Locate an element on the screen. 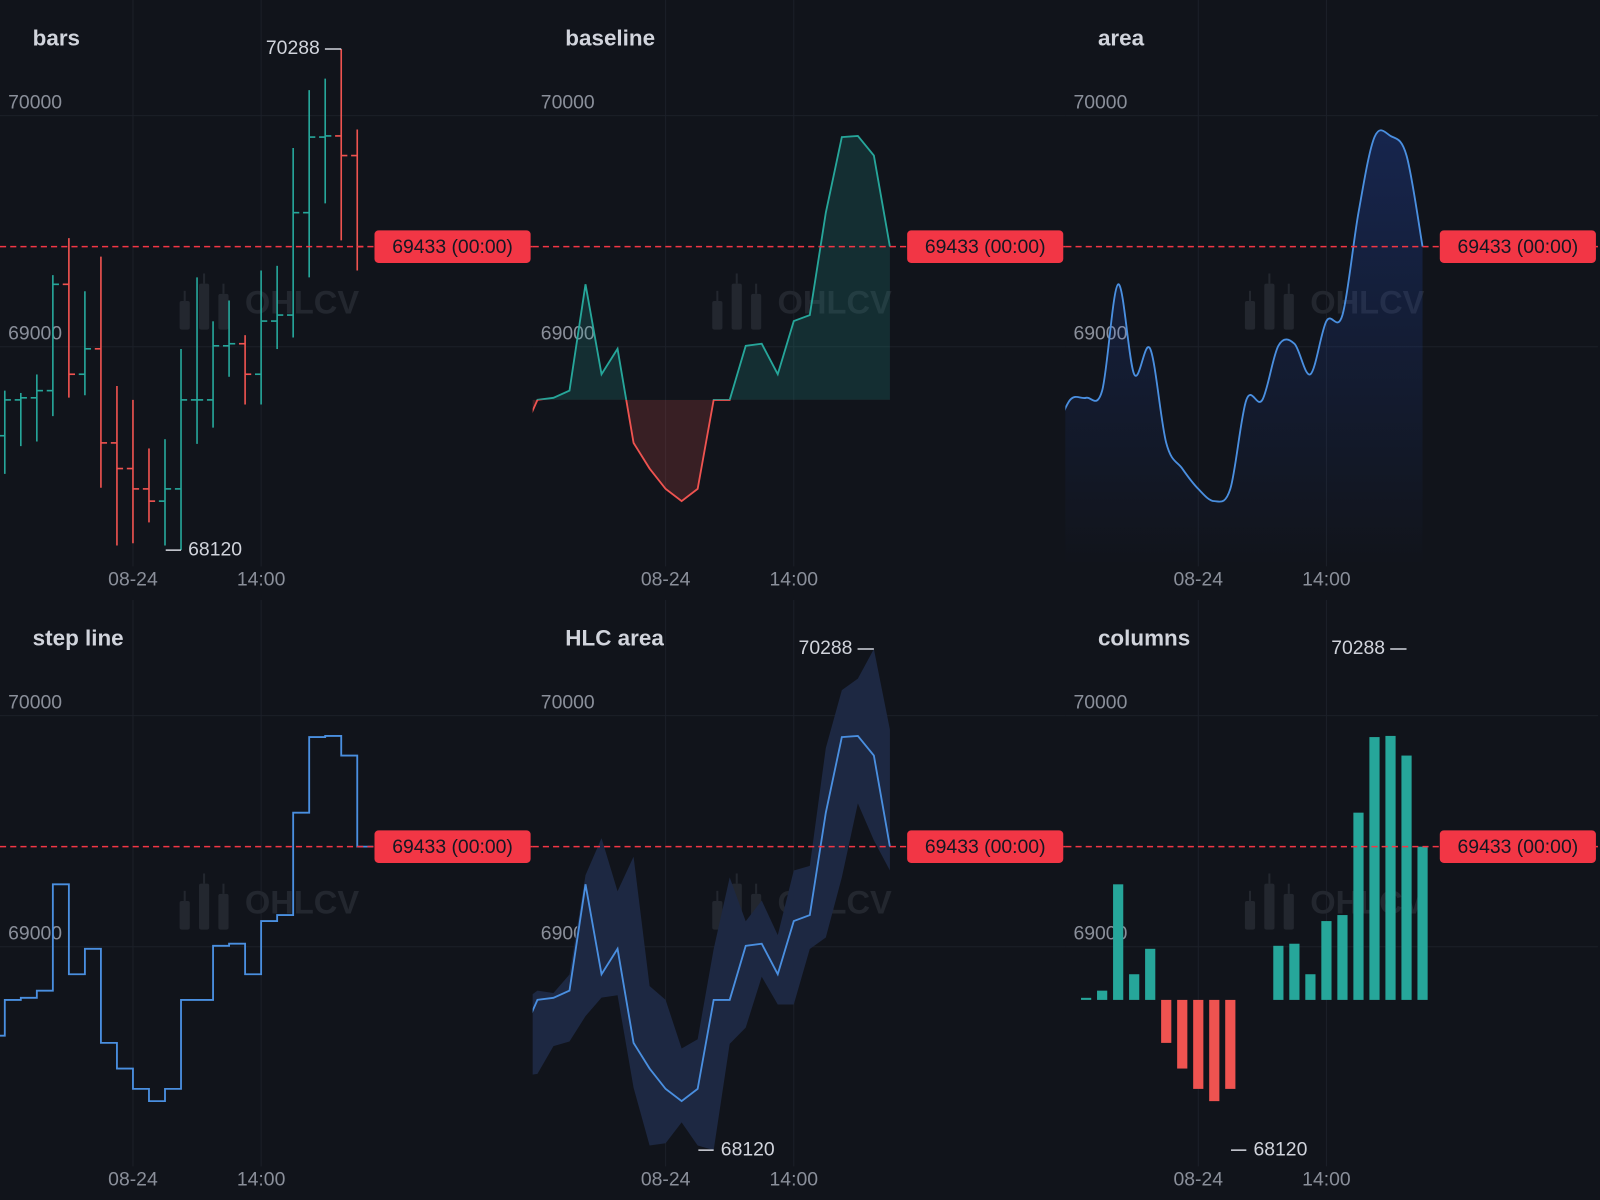  baseline-fill is located at coordinates (713, 267).